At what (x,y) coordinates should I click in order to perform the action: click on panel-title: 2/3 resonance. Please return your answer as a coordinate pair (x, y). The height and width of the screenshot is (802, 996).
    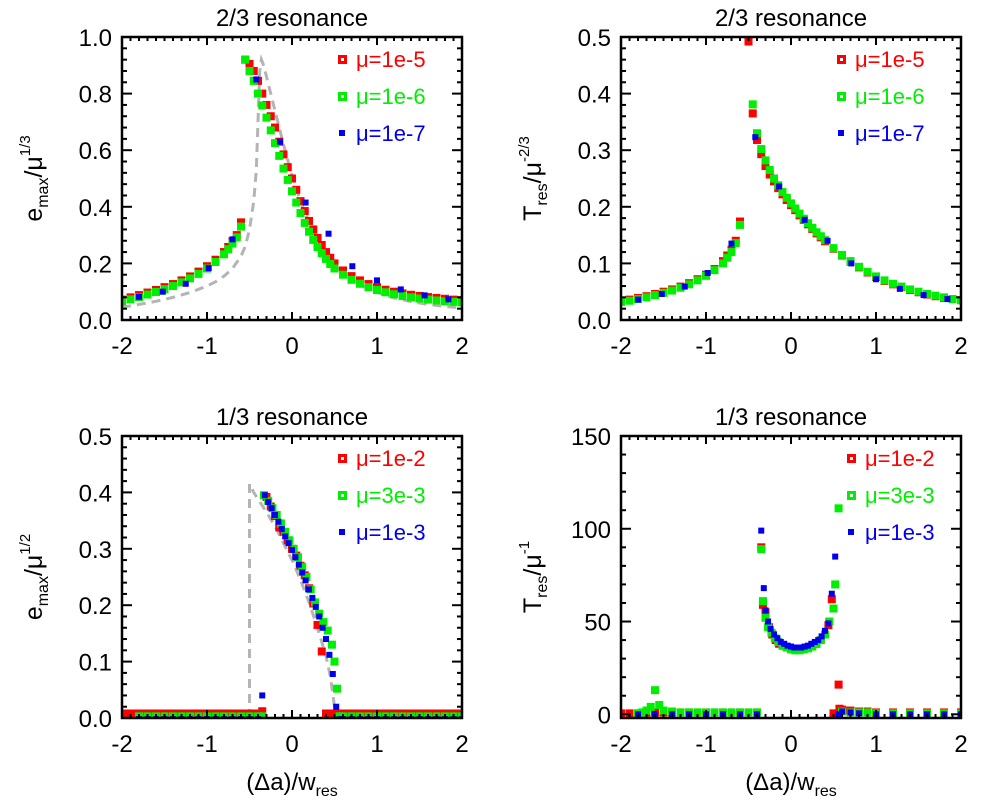
    Looking at the image, I should click on (292, 18).